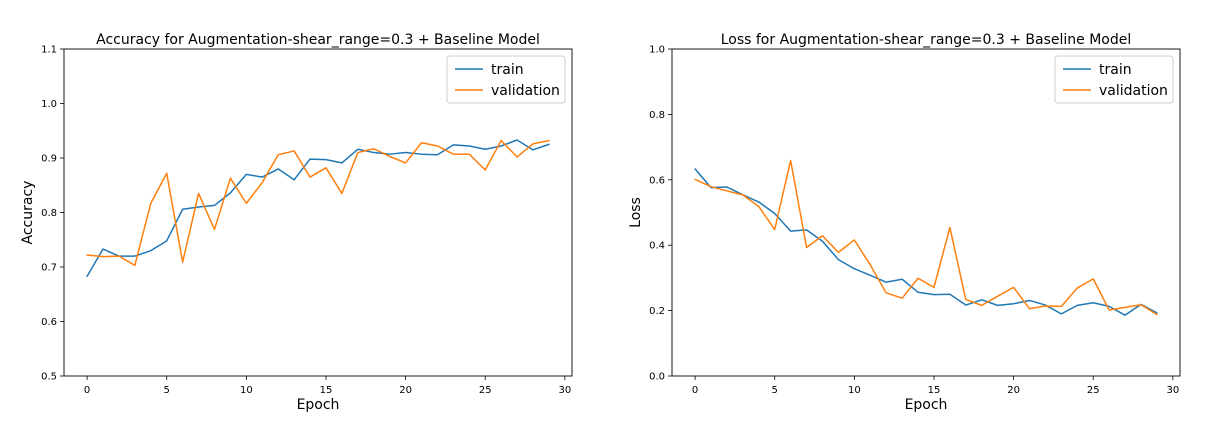 This screenshot has width=1209, height=430. Describe the element at coordinates (49, 50) in the screenshot. I see `accuracy-y-tick-label: 1.1` at that location.